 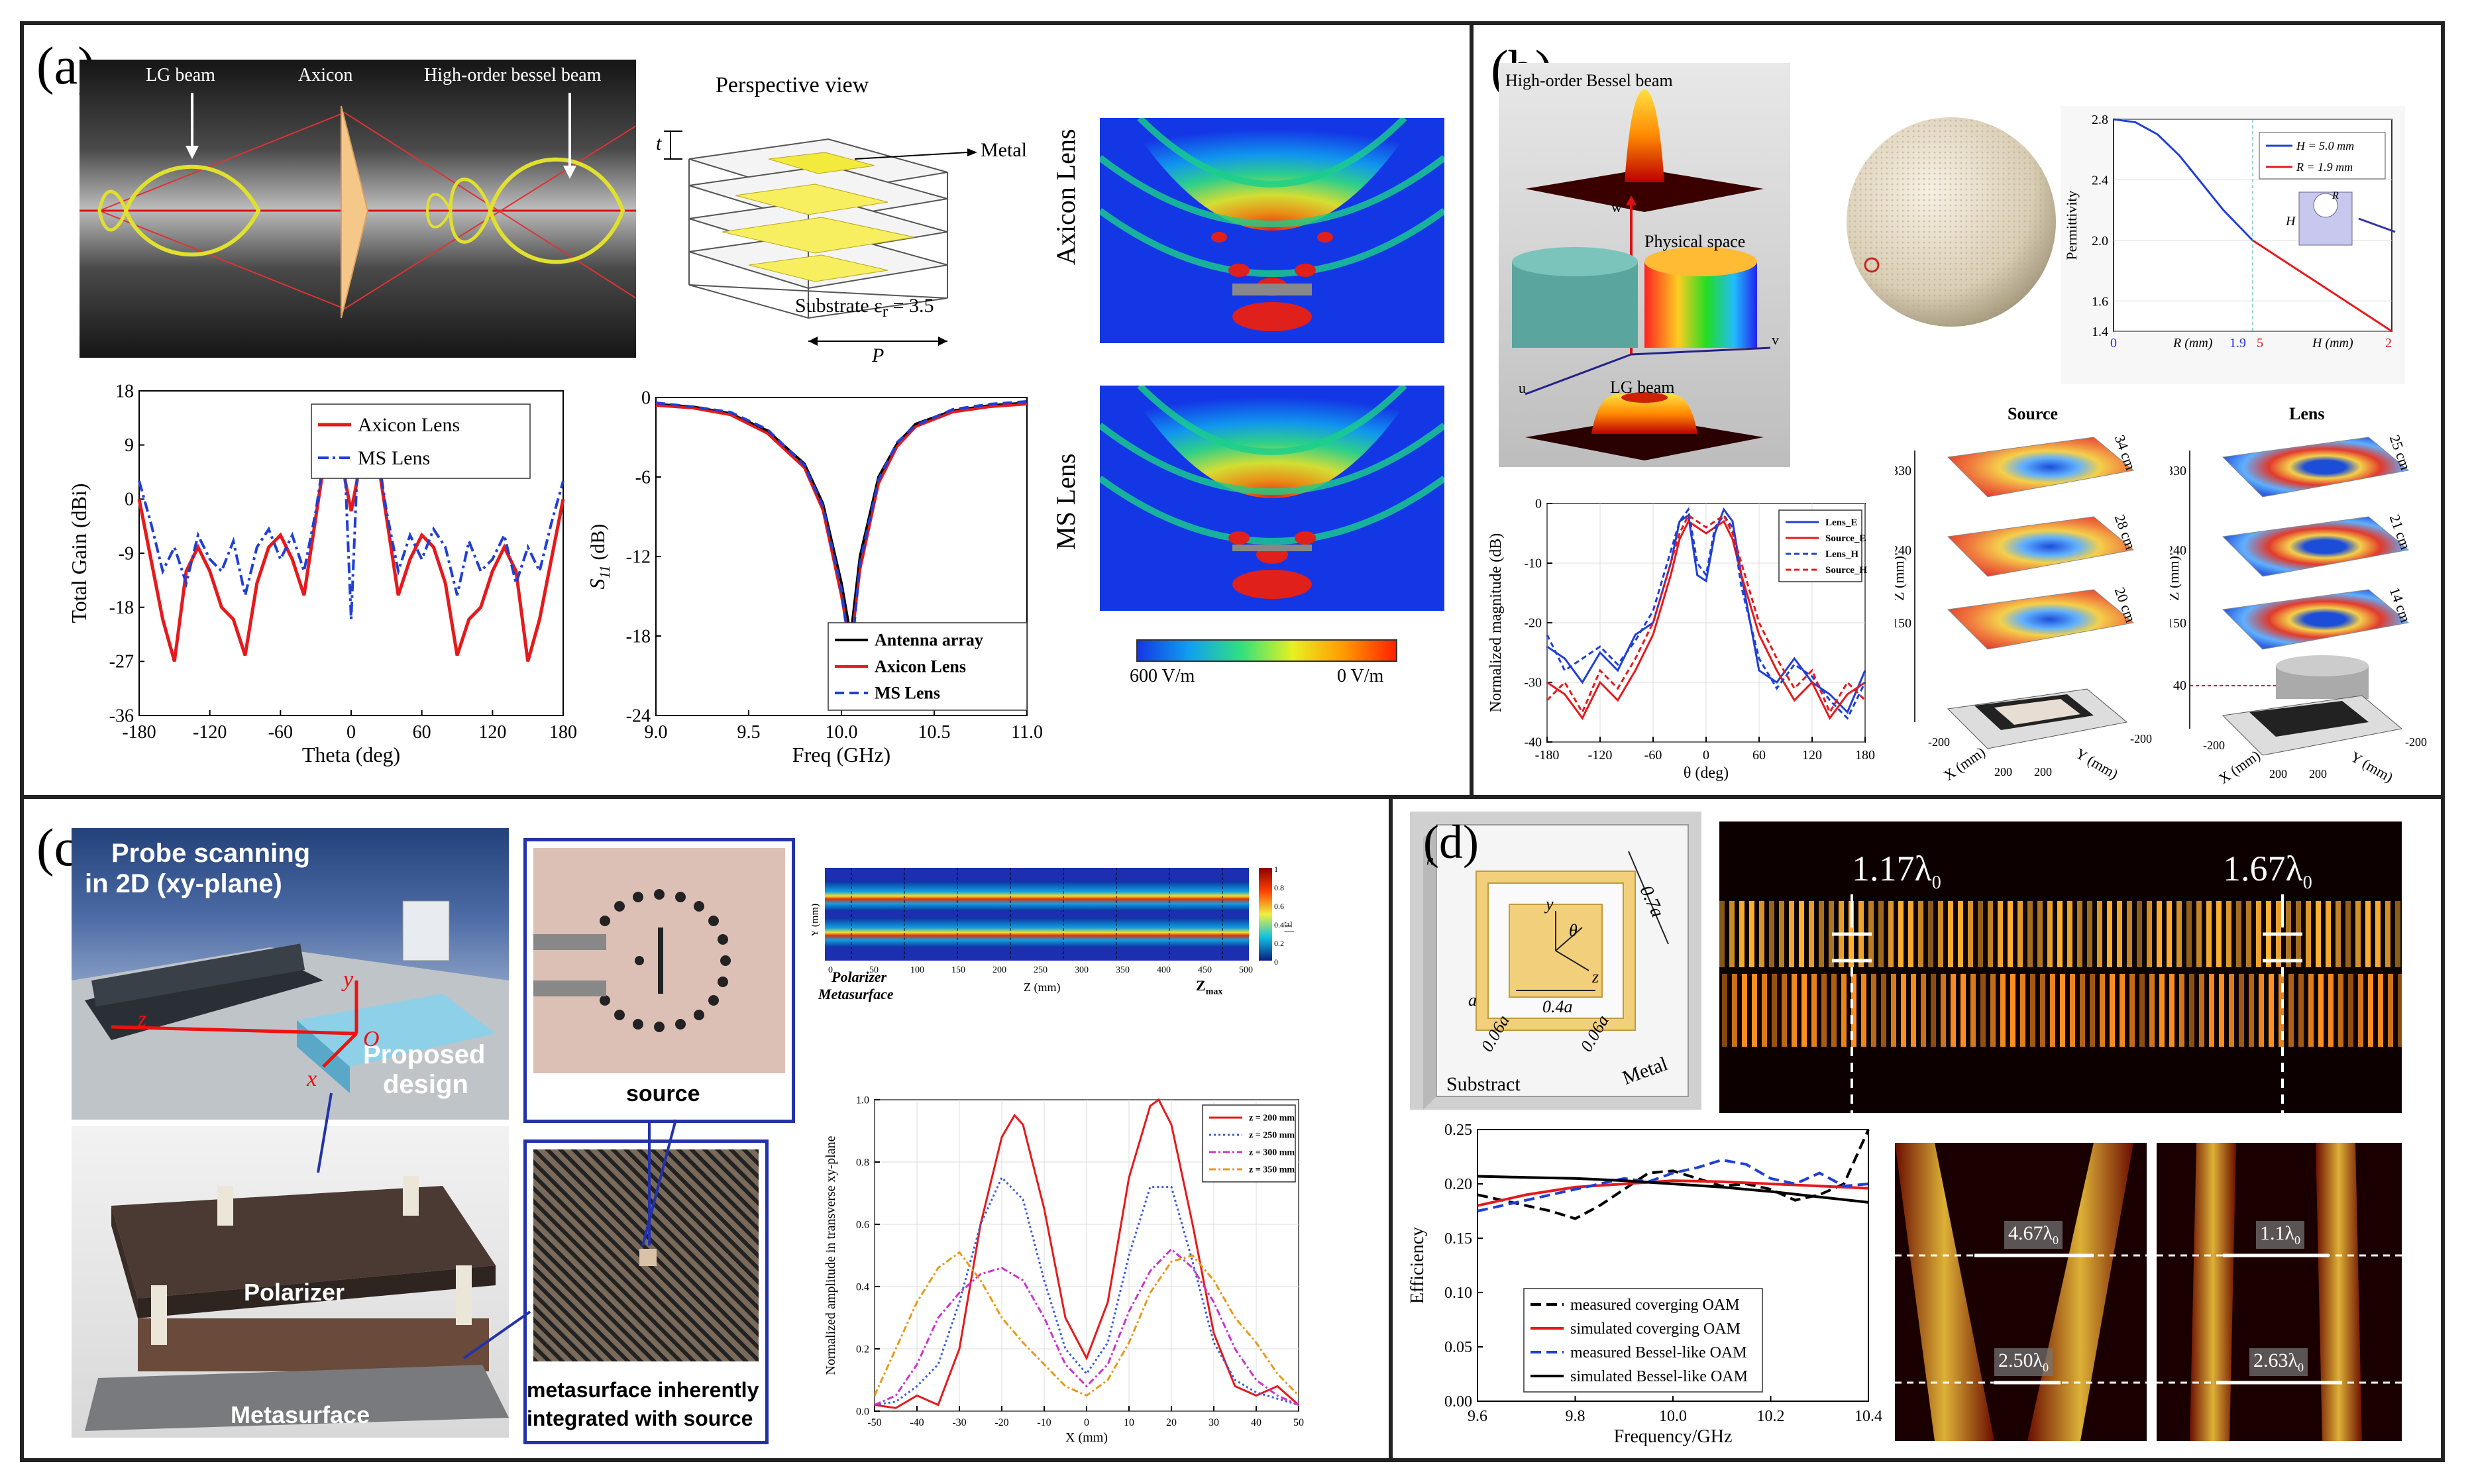 What do you see at coordinates (1451, 842) in the screenshot?
I see `panel-label-d: (d)` at bounding box center [1451, 842].